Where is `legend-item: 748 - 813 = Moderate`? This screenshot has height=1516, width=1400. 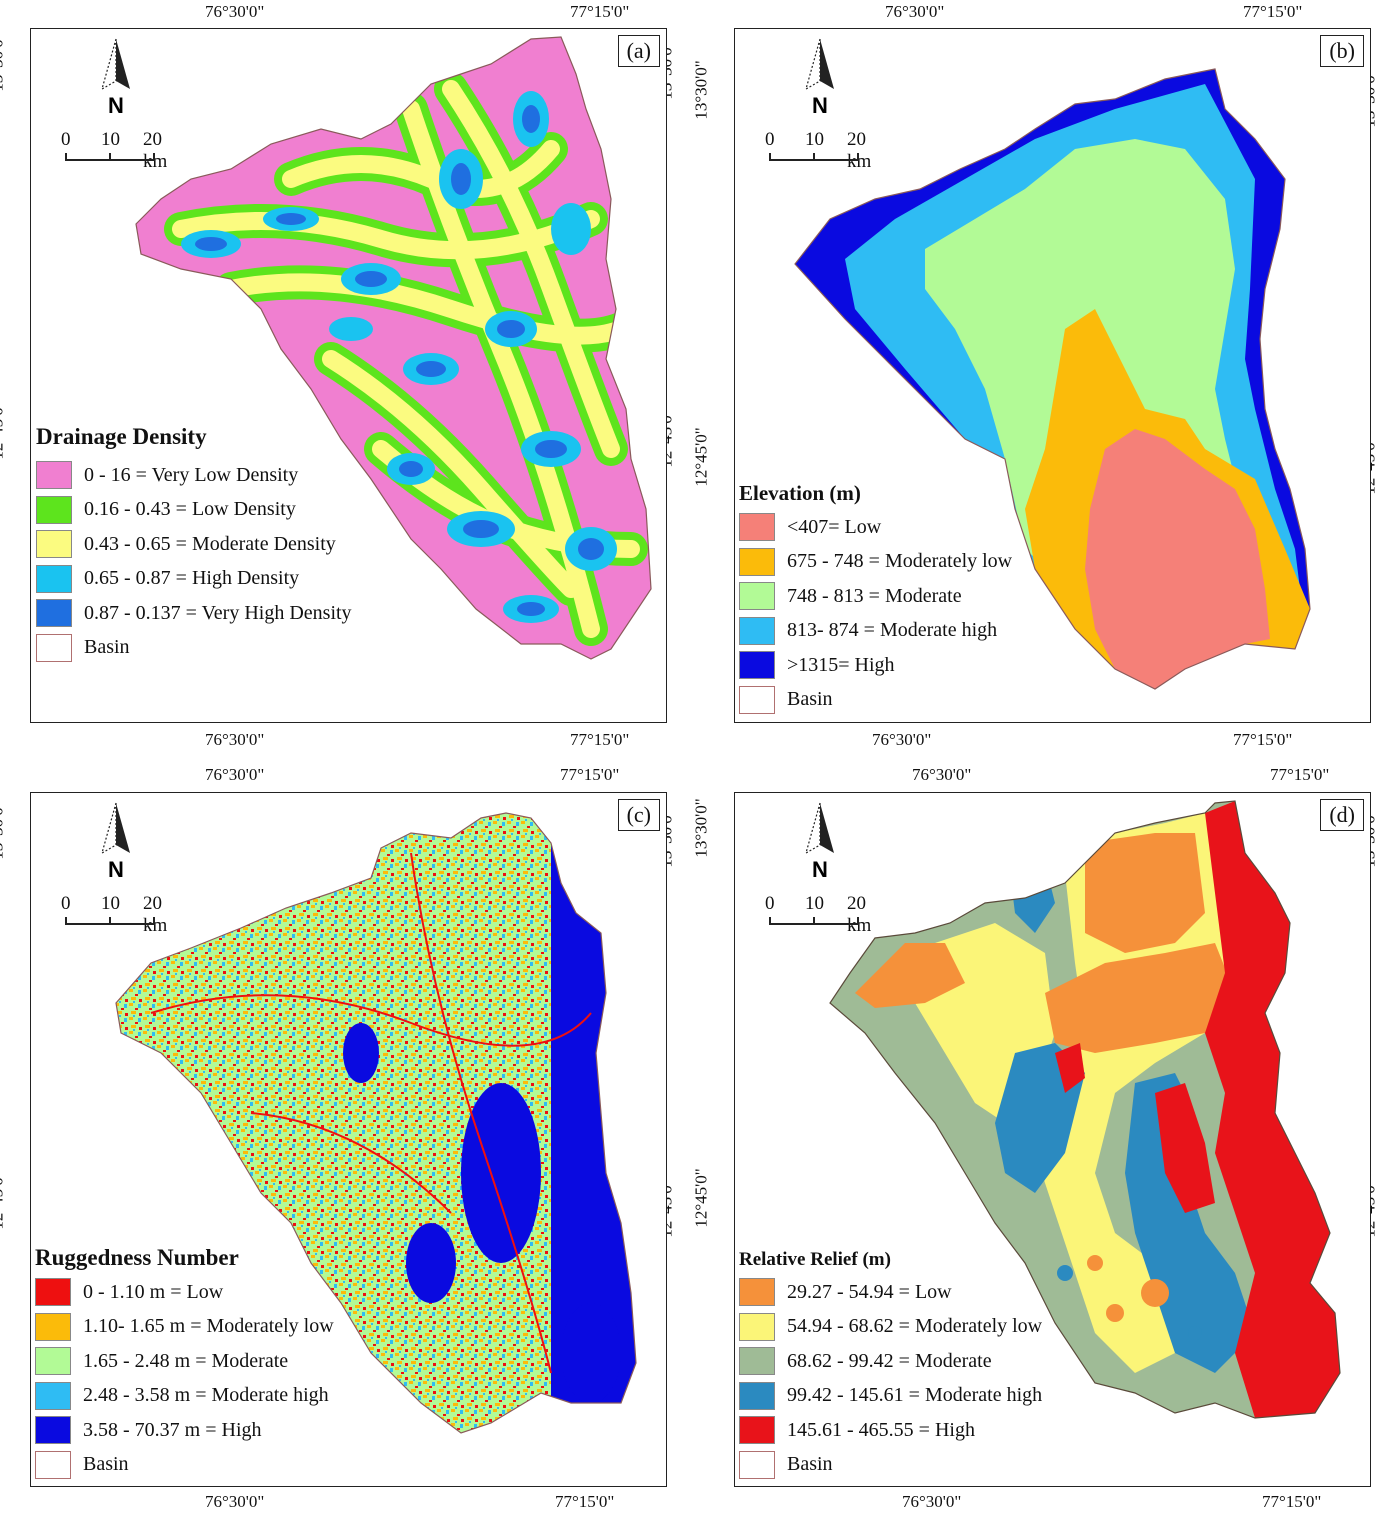
legend-item: 748 - 813 = Moderate is located at coordinates (875, 596).